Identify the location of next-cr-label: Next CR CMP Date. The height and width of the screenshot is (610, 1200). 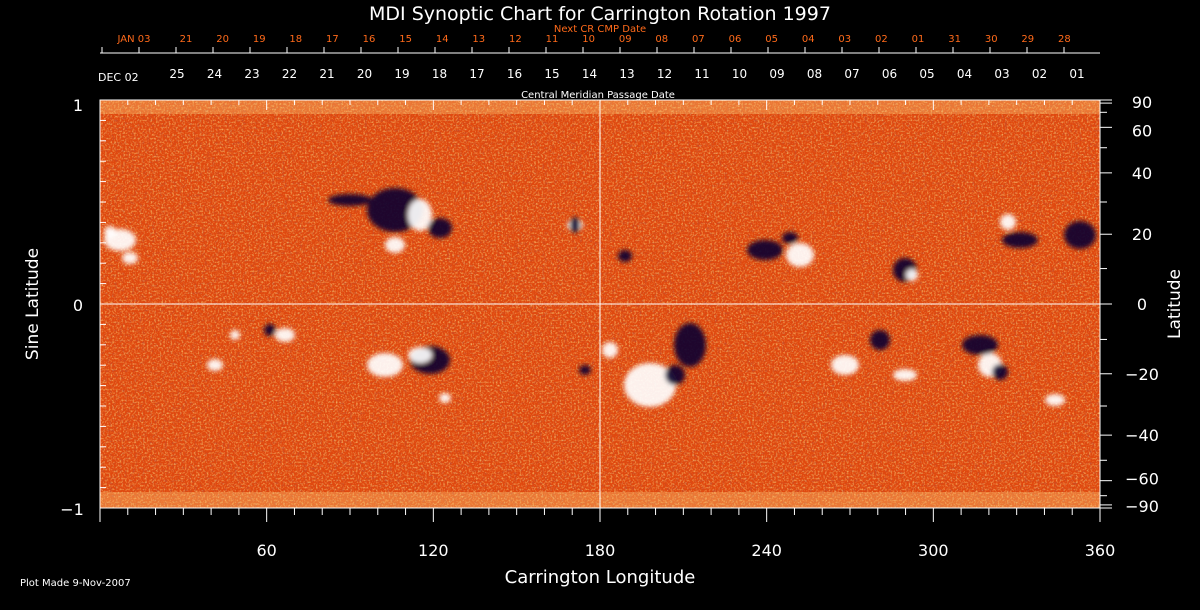
(600, 29).